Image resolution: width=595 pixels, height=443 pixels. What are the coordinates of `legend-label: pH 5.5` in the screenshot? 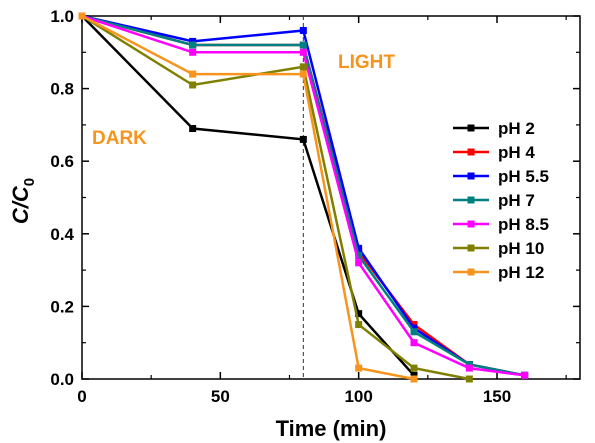 It's located at (523, 176).